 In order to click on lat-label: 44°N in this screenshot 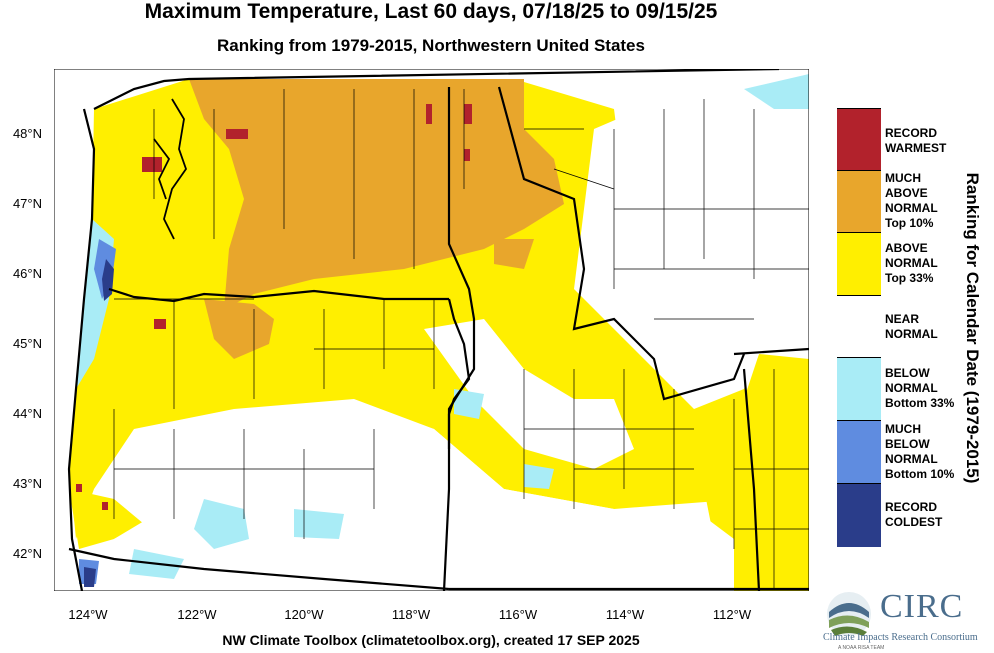, I will do `click(27, 413)`.